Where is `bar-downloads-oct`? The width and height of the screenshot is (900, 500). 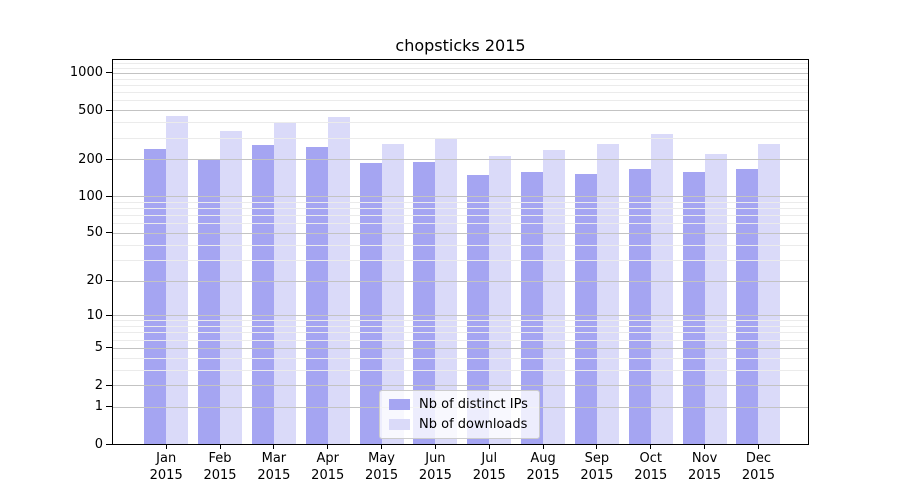 bar-downloads-oct is located at coordinates (661, 289).